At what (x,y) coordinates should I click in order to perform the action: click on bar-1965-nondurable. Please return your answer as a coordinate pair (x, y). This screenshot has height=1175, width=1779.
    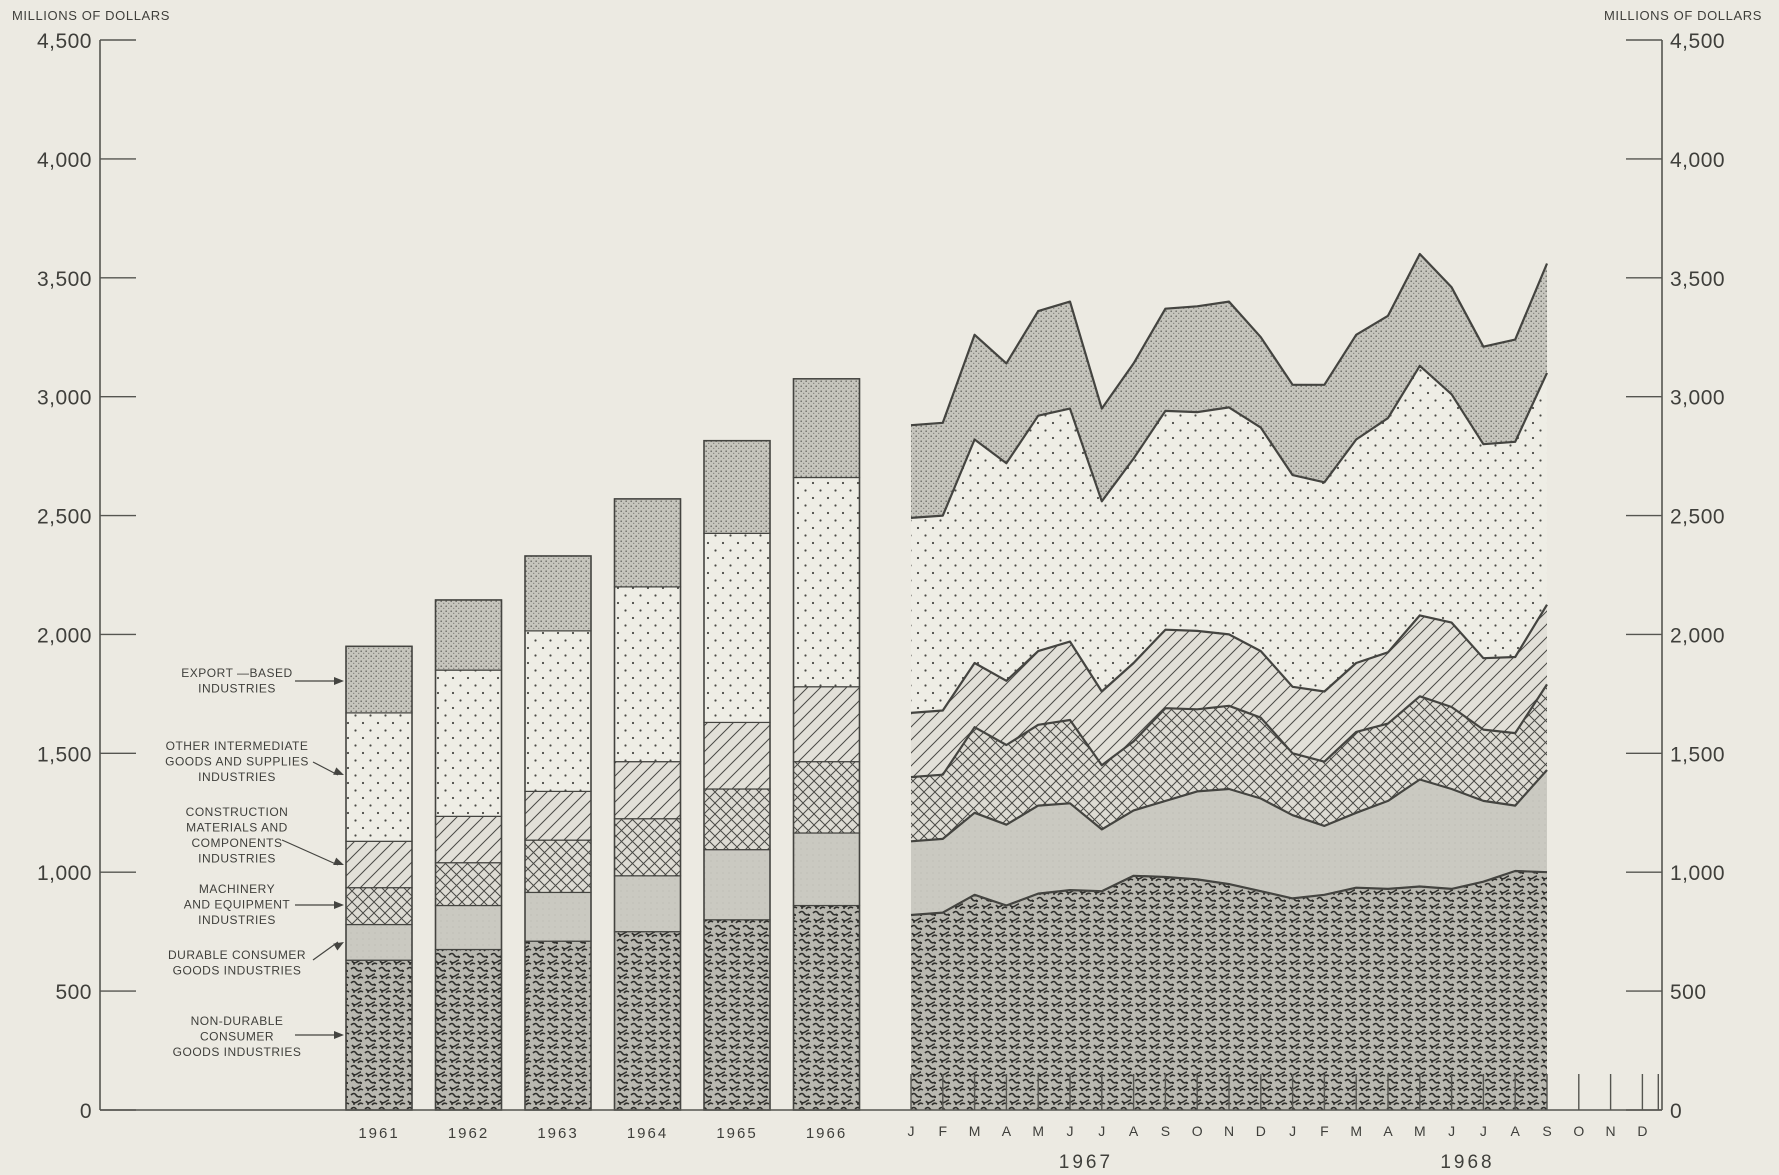
    Looking at the image, I should click on (737, 1015).